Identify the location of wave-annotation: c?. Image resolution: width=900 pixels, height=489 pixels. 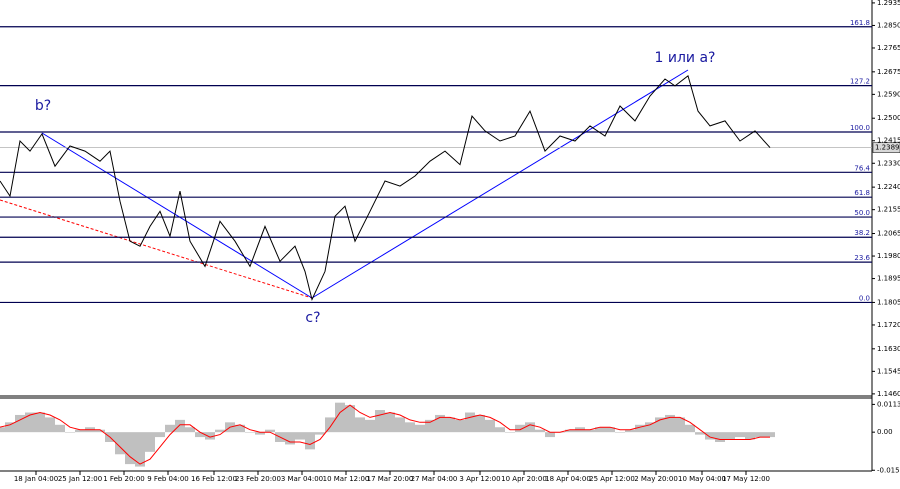
(312, 318).